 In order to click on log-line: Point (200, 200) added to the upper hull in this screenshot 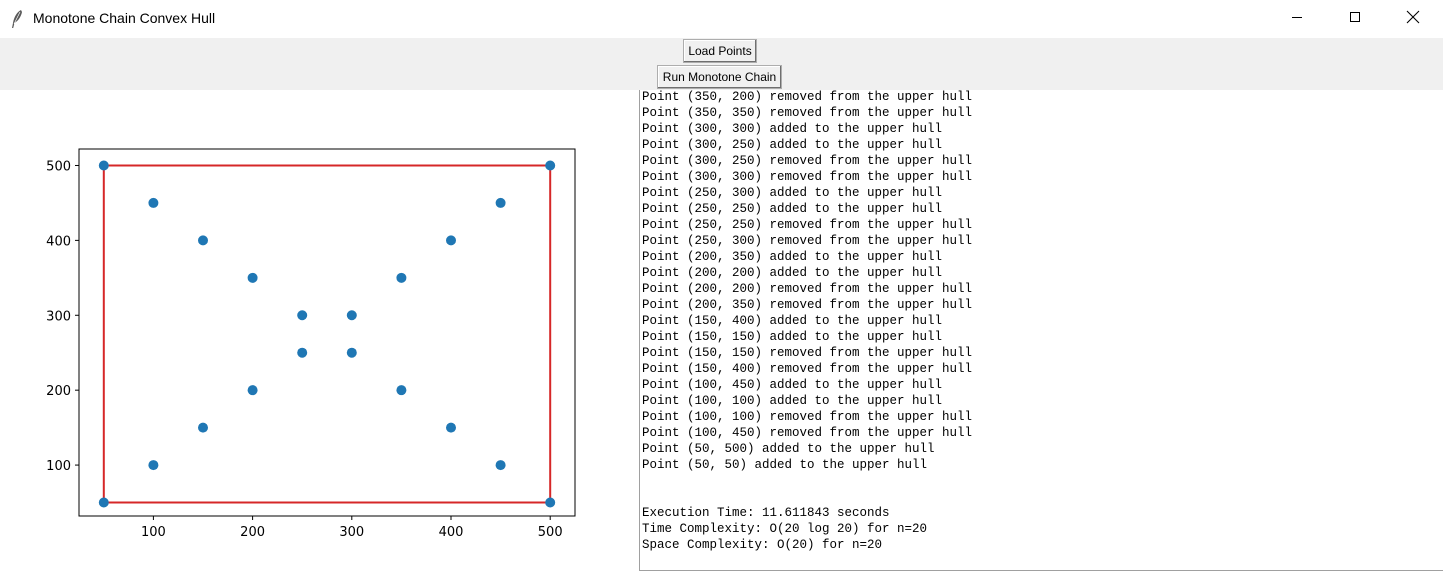, I will do `click(792, 273)`.